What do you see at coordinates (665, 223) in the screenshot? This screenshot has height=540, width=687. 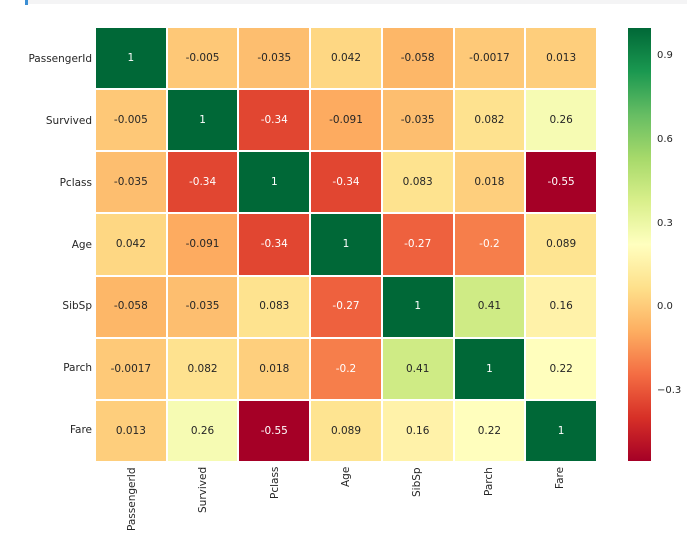 I see `colorbar-tick-label-0.3: 0.3` at bounding box center [665, 223].